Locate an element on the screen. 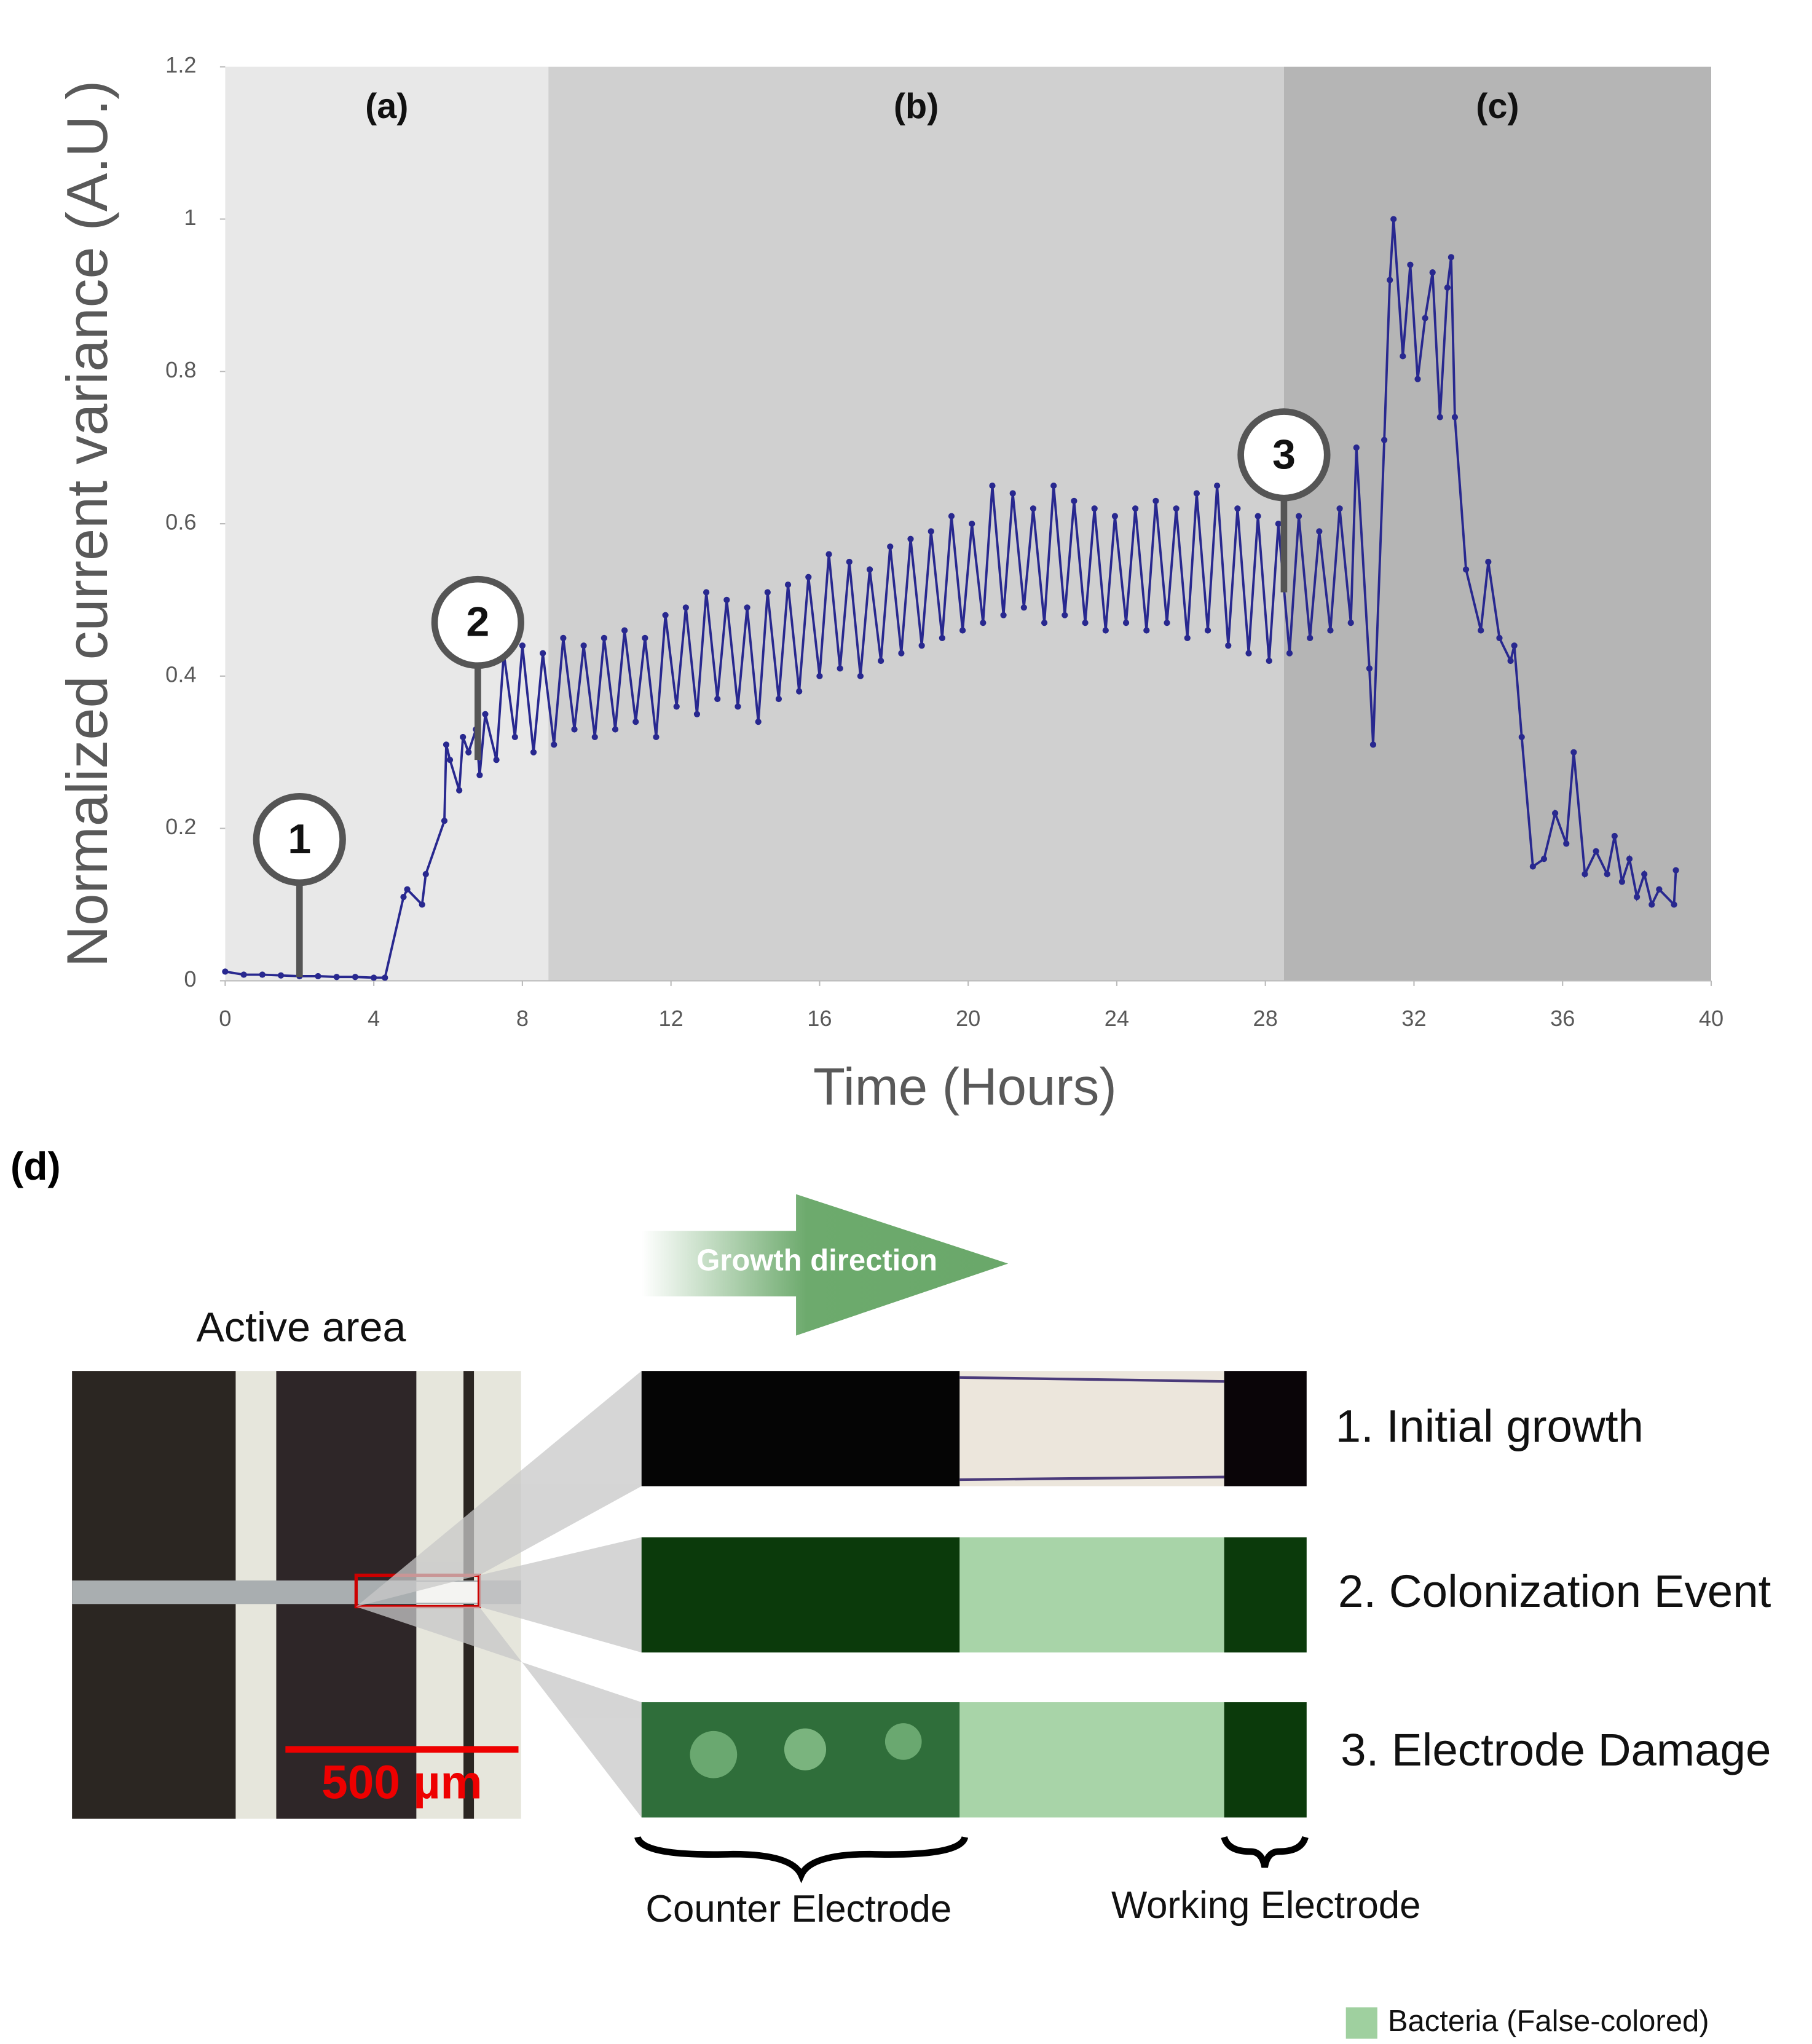  region is located at coordinates (1497, 523).